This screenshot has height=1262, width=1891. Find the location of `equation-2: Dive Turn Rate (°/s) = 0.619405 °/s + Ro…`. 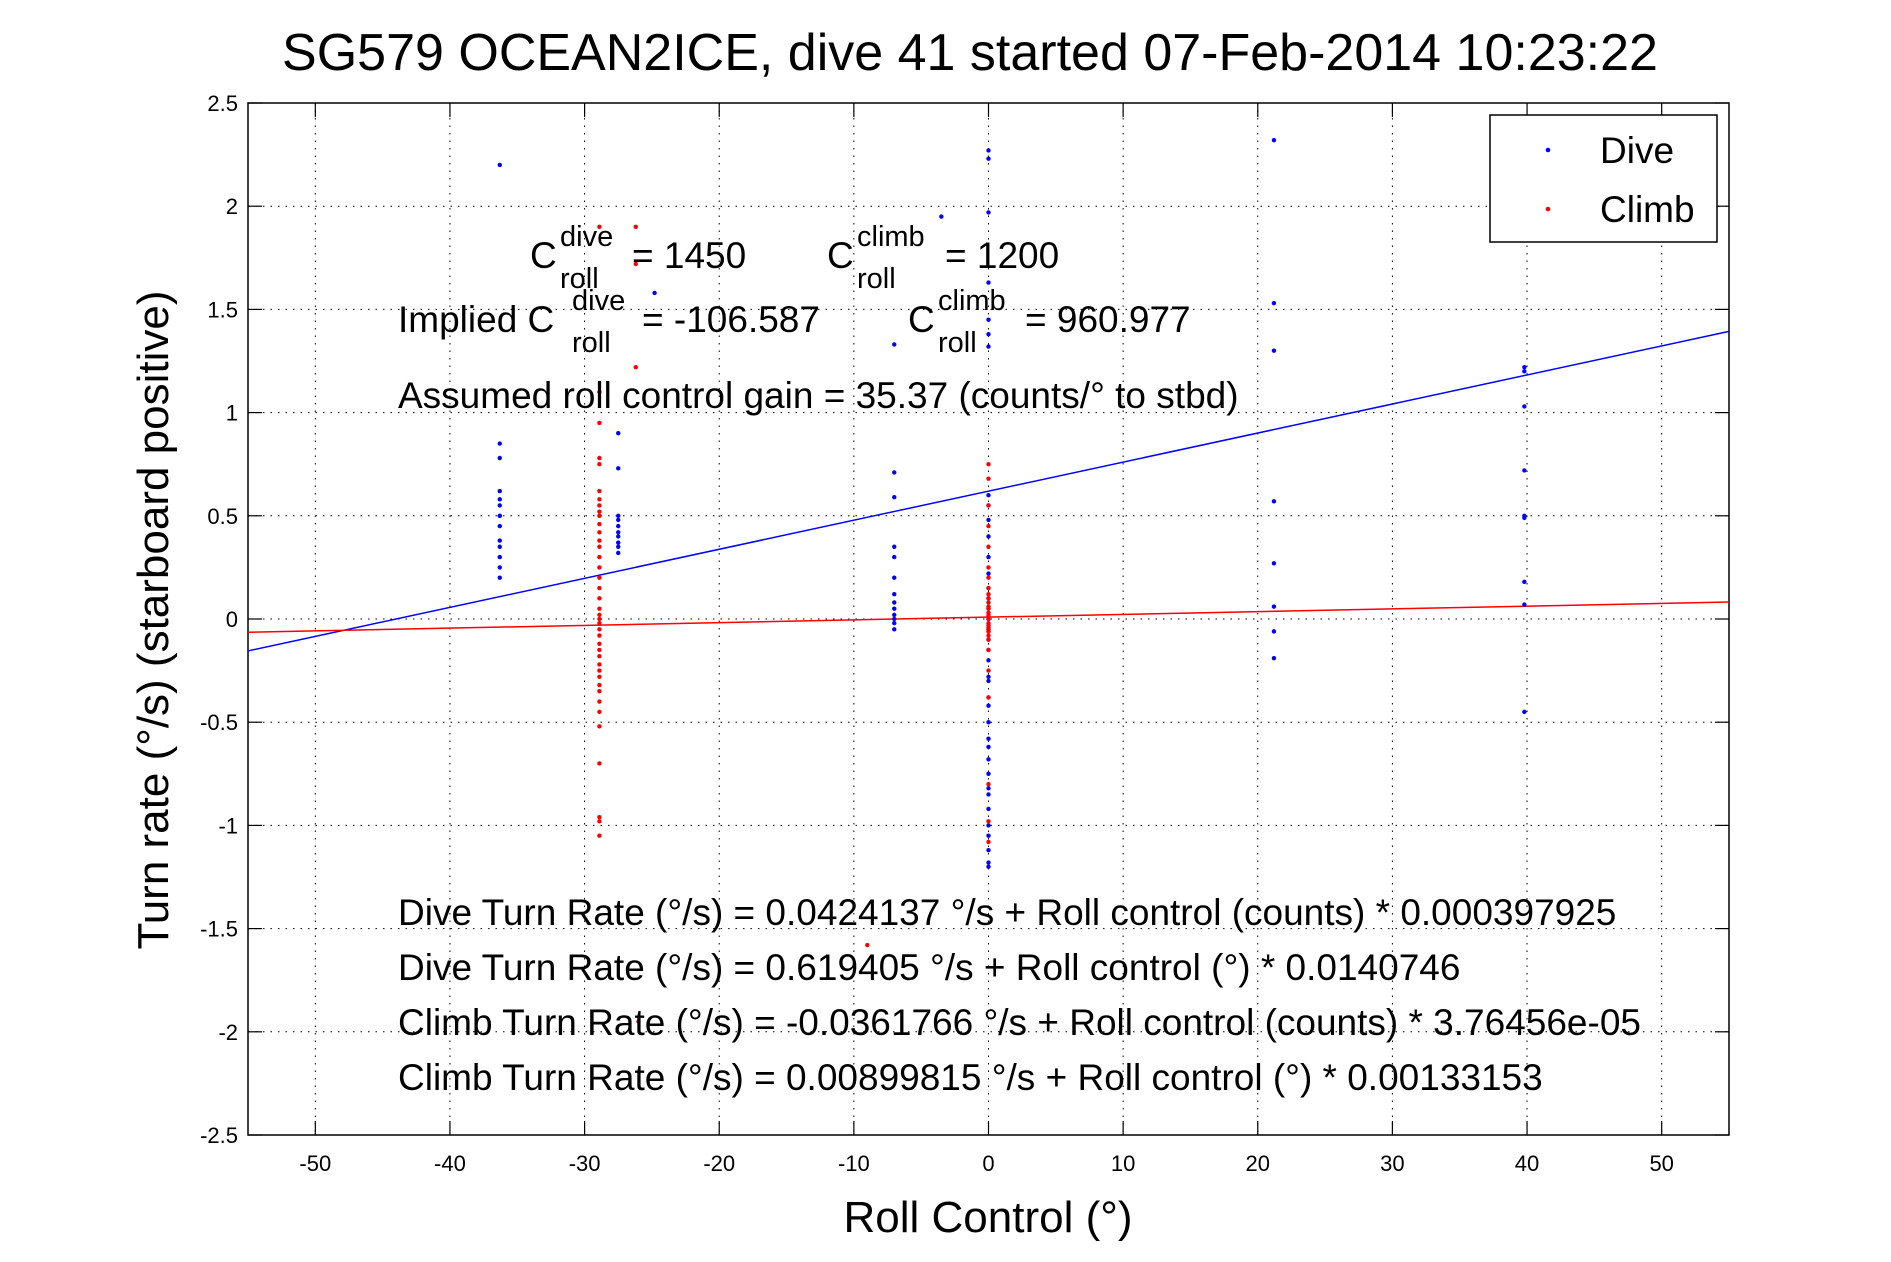

equation-2: Dive Turn Rate (°/s) = 0.619405 °/s + Ro… is located at coordinates (929, 967).